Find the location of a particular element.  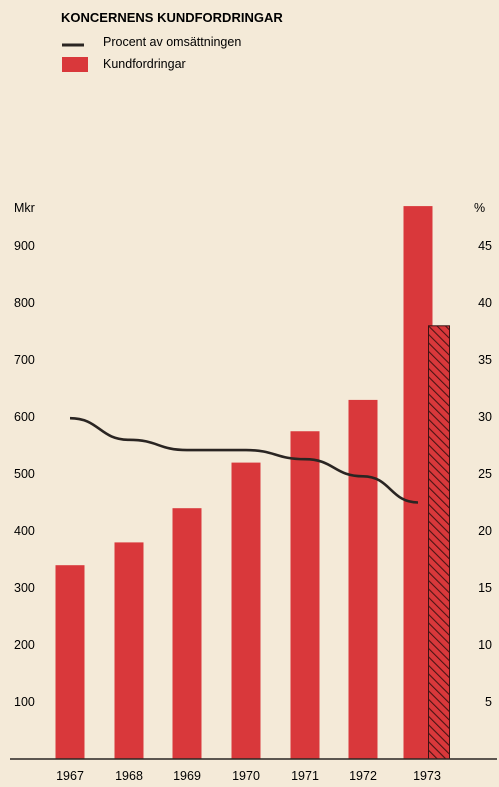

y-tick-right-45: 45 is located at coordinates (485, 246).